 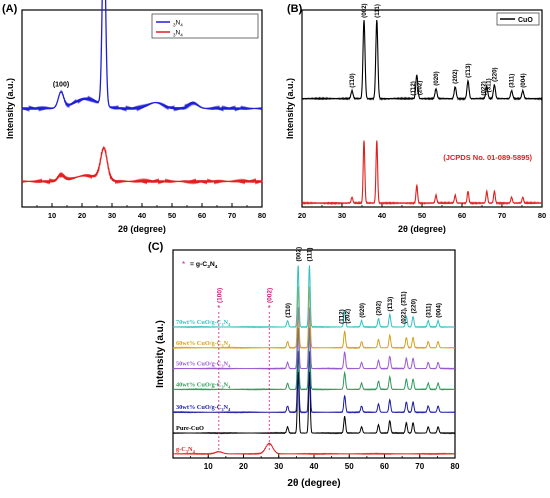 What do you see at coordinates (156, 247) in the screenshot?
I see `panel-label: (C)` at bounding box center [156, 247].